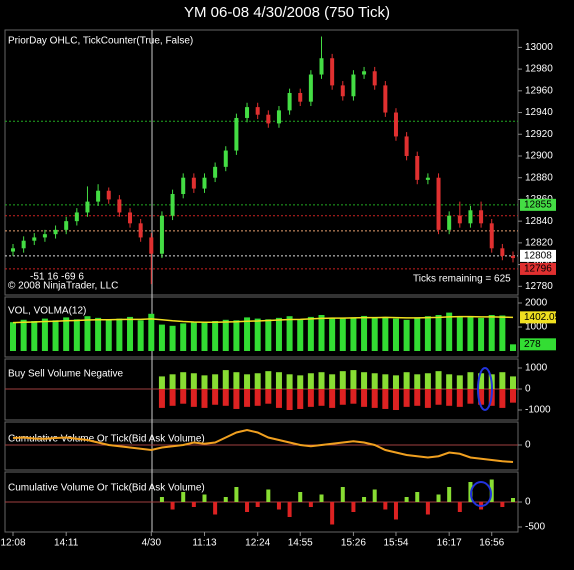  What do you see at coordinates (539, 221) in the screenshot?
I see `y-tick-label: 12840` at bounding box center [539, 221].